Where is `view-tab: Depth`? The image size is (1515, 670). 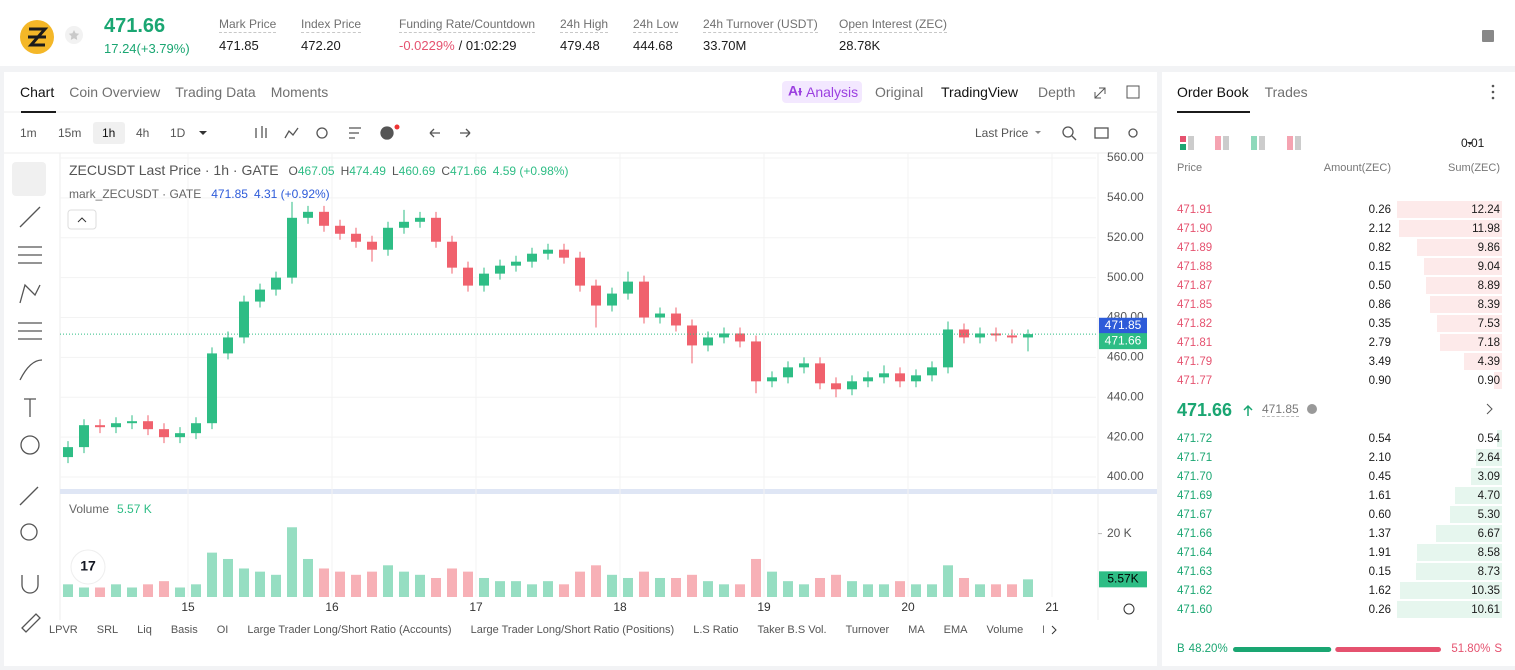 view-tab: Depth is located at coordinates (1057, 92).